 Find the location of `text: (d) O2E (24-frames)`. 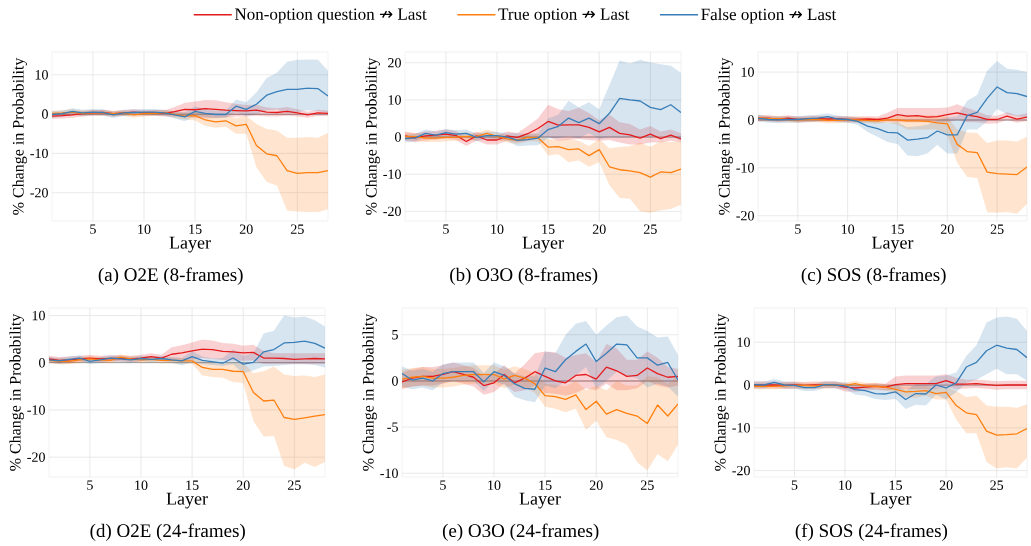

text: (d) O2E (24-frames) is located at coordinates (167, 532).